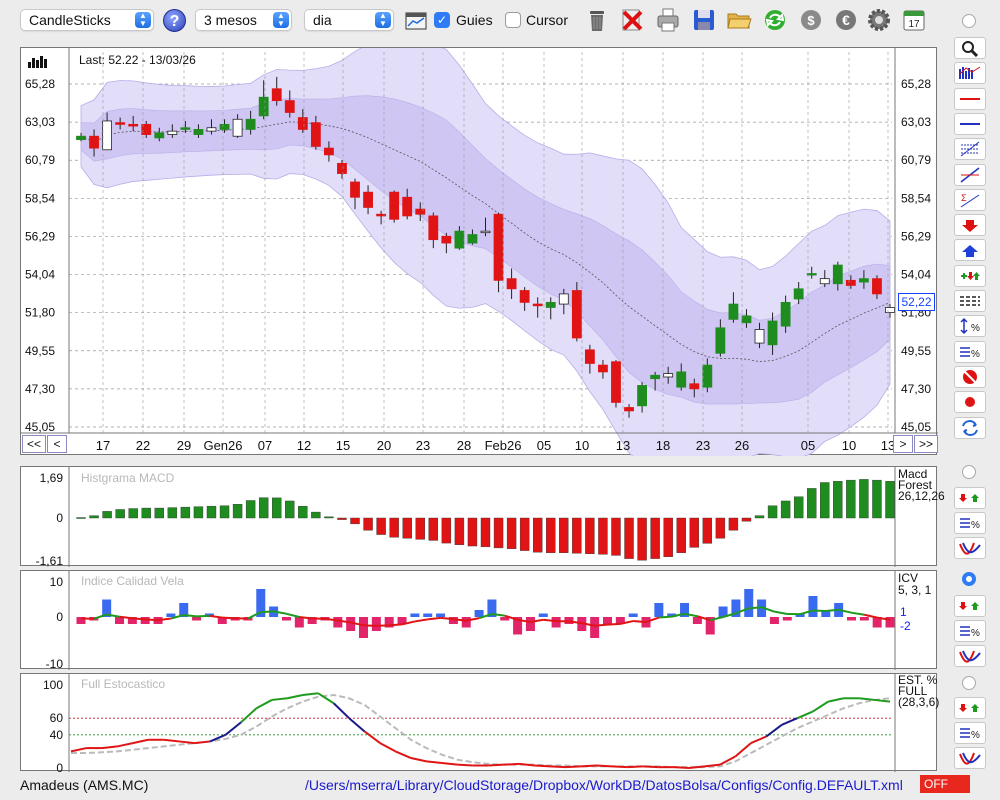 The height and width of the screenshot is (800, 1000). What do you see at coordinates (970, 275) in the screenshot?
I see `add-signal-button` at bounding box center [970, 275].